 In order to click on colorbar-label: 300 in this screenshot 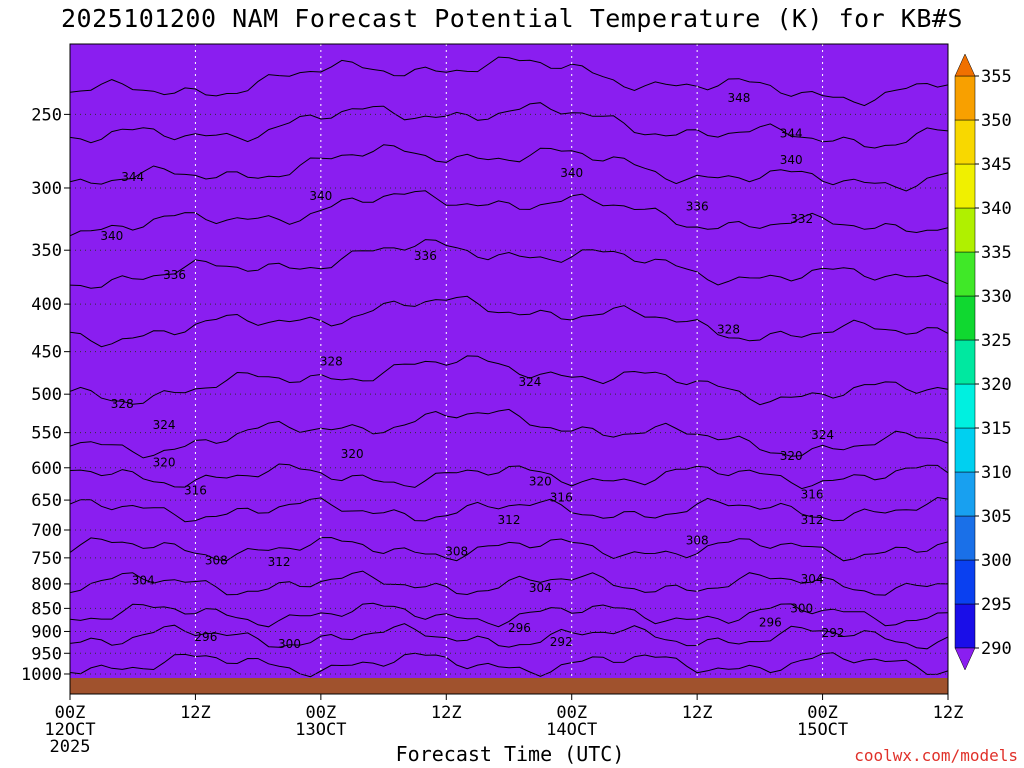, I will do `click(996, 561)`.